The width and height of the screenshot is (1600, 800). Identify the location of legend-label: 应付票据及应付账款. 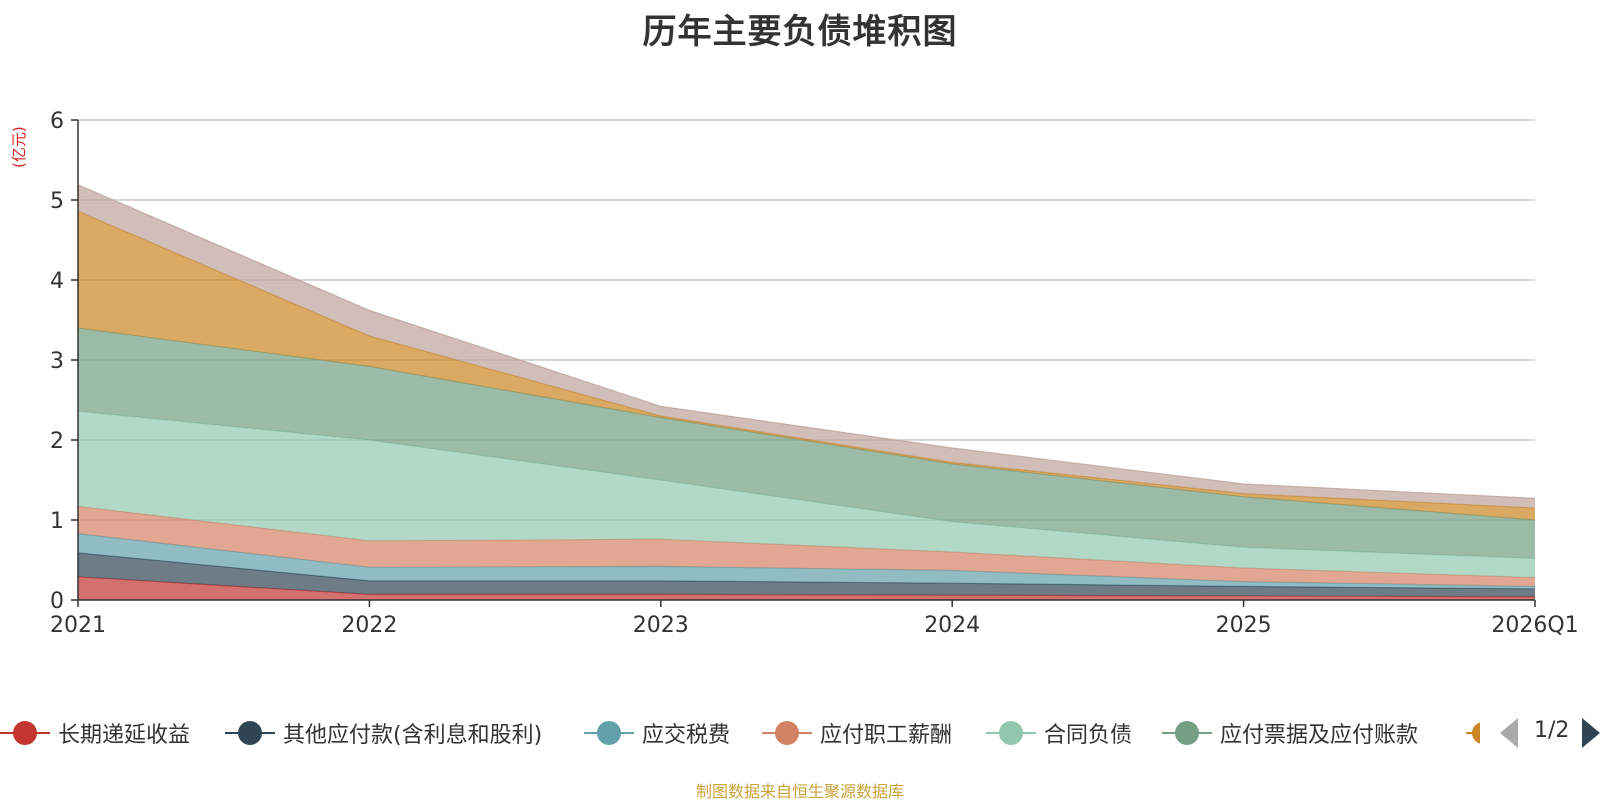
(1319, 735).